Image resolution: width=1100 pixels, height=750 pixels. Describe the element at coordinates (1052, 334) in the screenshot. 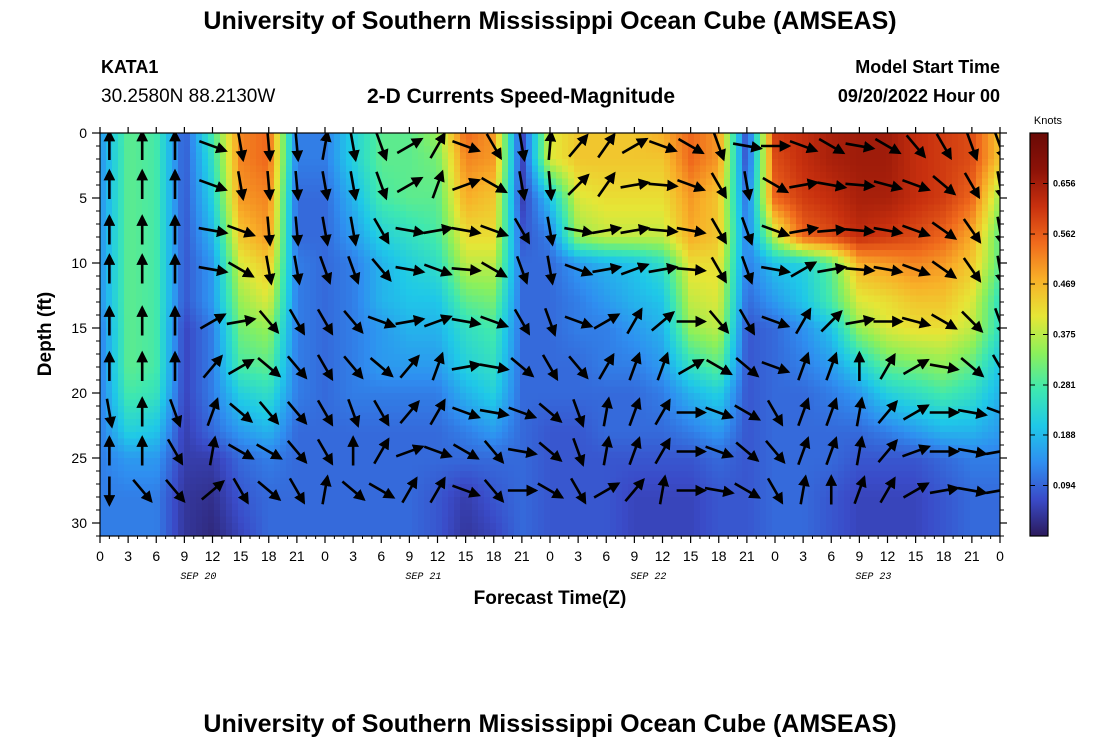

I see `colorbar: 0.656 0.562 0.469 0.375 0.281 0.188 0.094` at that location.